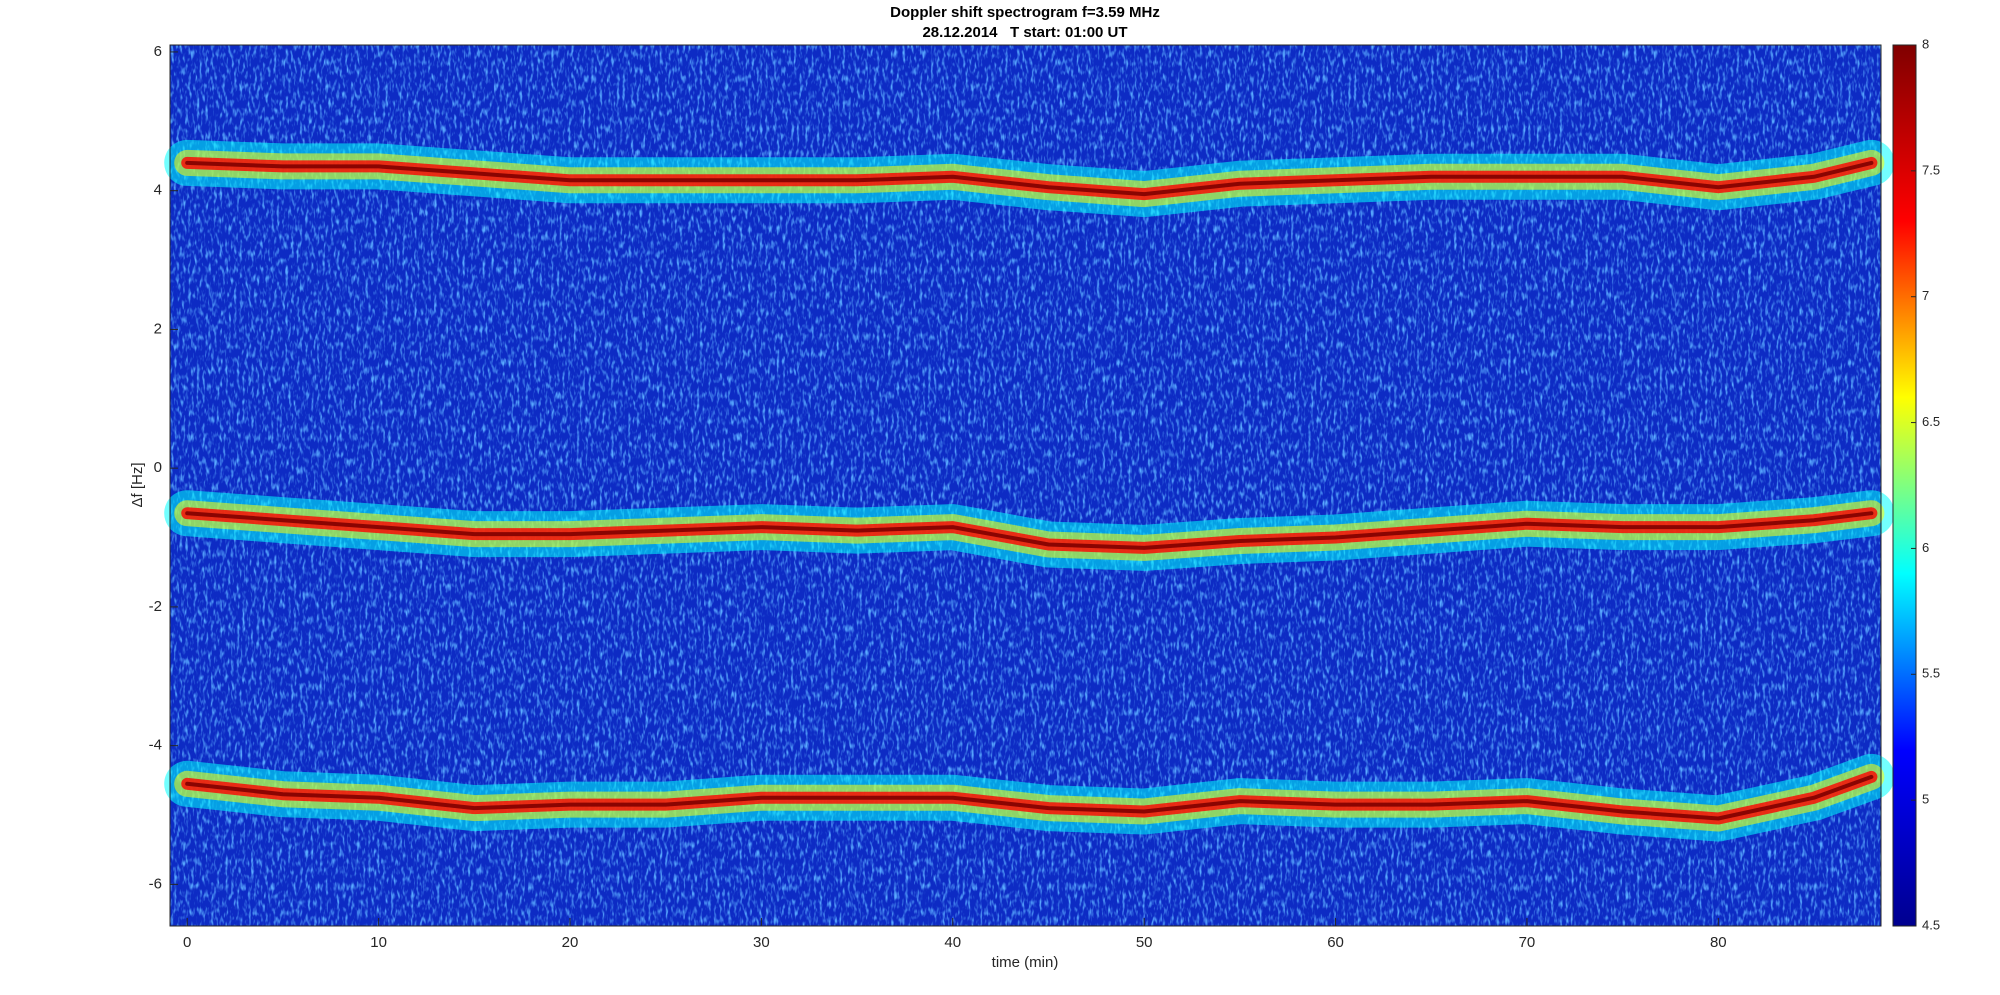 Image resolution: width=2000 pixels, height=995 pixels. I want to click on x-tick-label: 80, so click(1718, 942).